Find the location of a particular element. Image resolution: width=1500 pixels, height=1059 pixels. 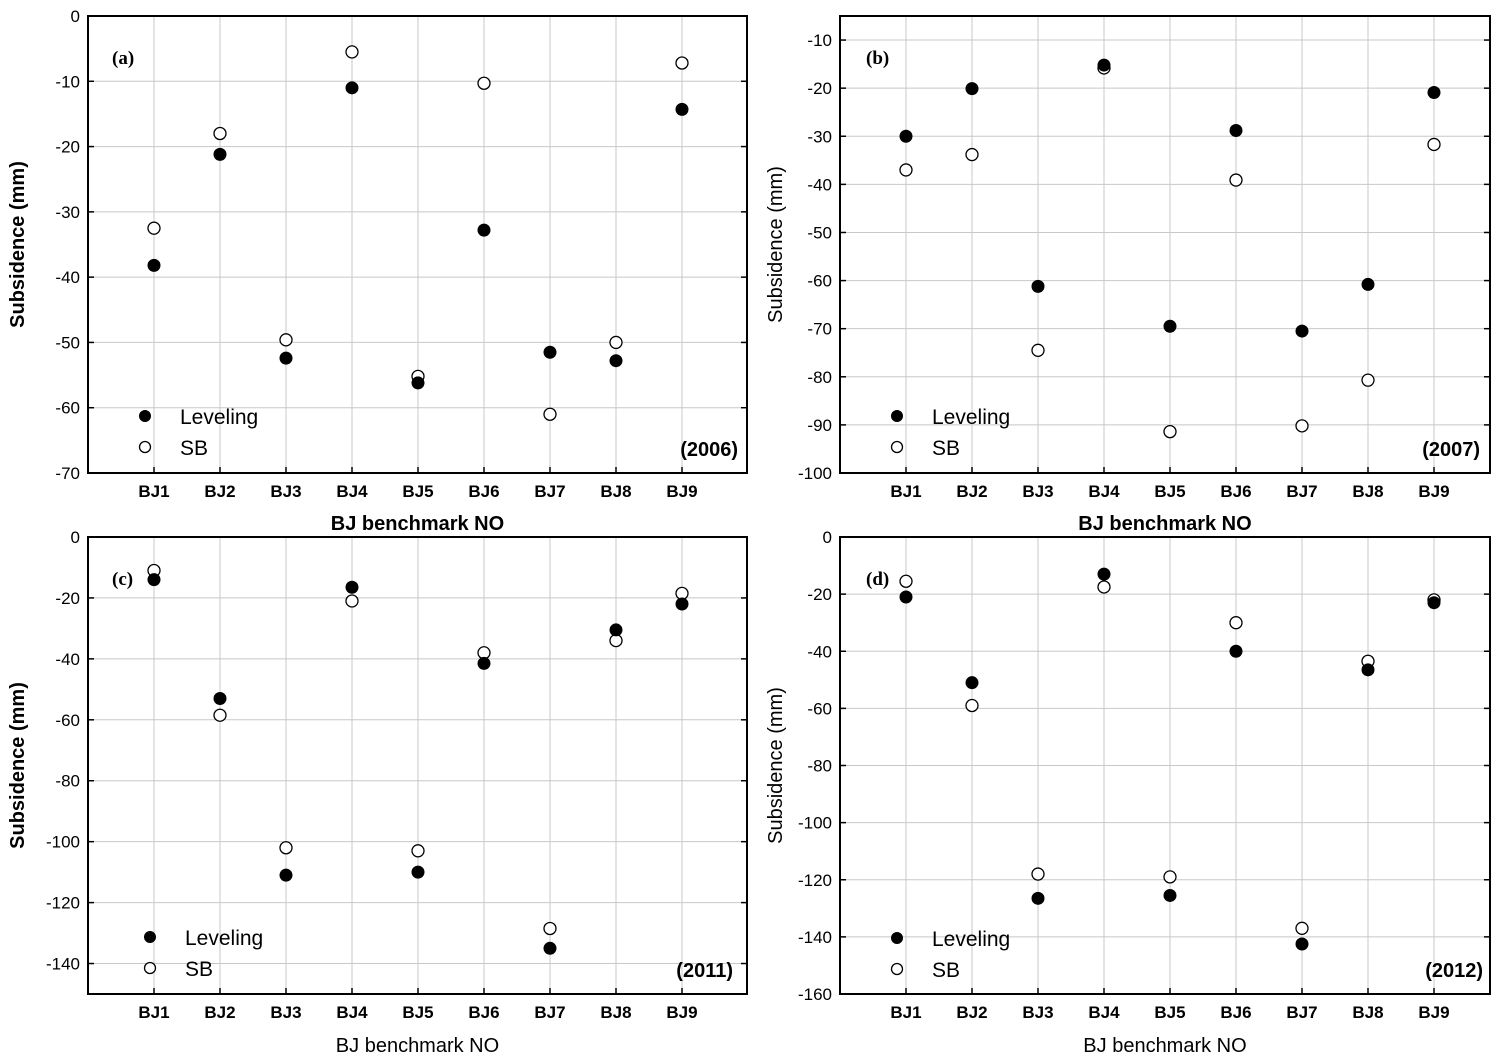

panel-label: (a) is located at coordinates (123, 58).